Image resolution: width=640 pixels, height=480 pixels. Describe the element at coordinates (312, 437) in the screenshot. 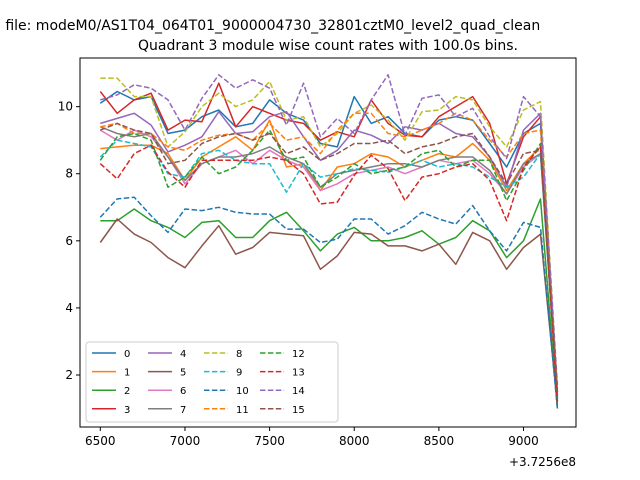

I see `x-axis: 6500 7000 7500 8000 8500 9000` at that location.